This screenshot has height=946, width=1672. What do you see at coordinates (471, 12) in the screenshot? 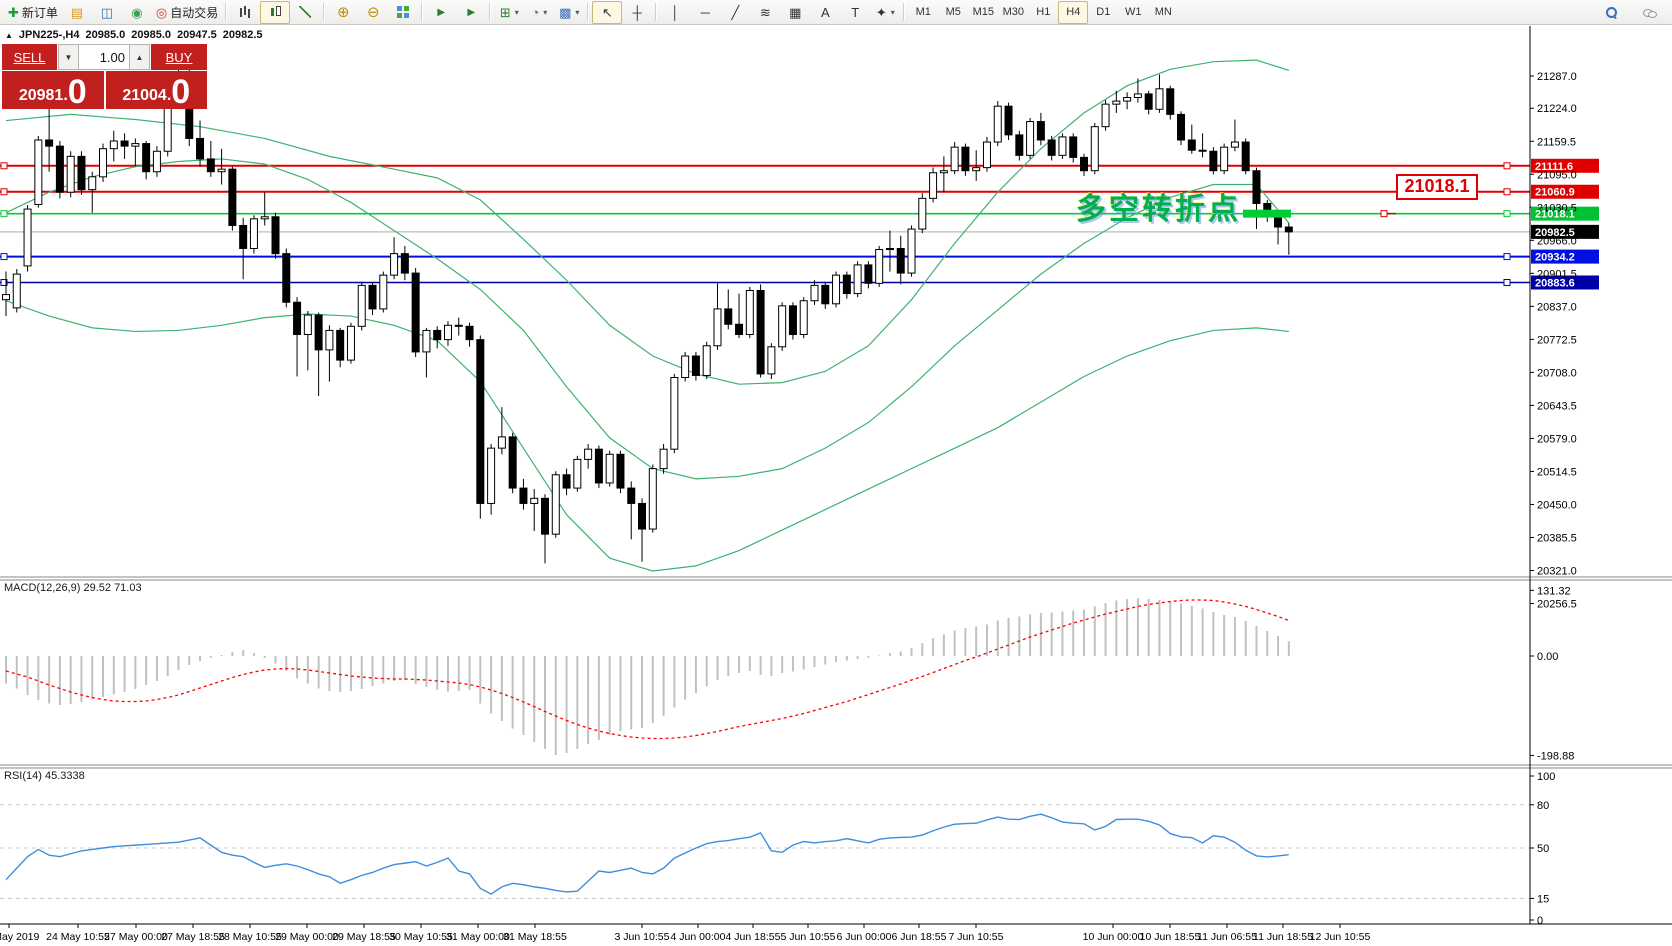
I see `chart-shift-button: ▶` at bounding box center [471, 12].